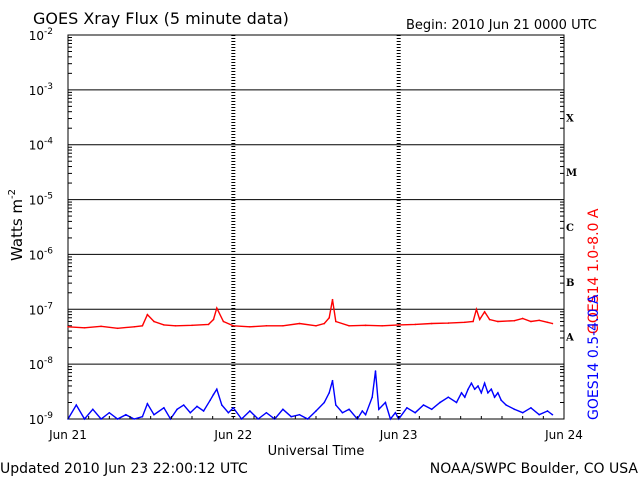 Image resolution: width=640 pixels, height=485 pixels. Describe the element at coordinates (41, 145) in the screenshot. I see `y-tick-label: 10⁻⁴` at that location.